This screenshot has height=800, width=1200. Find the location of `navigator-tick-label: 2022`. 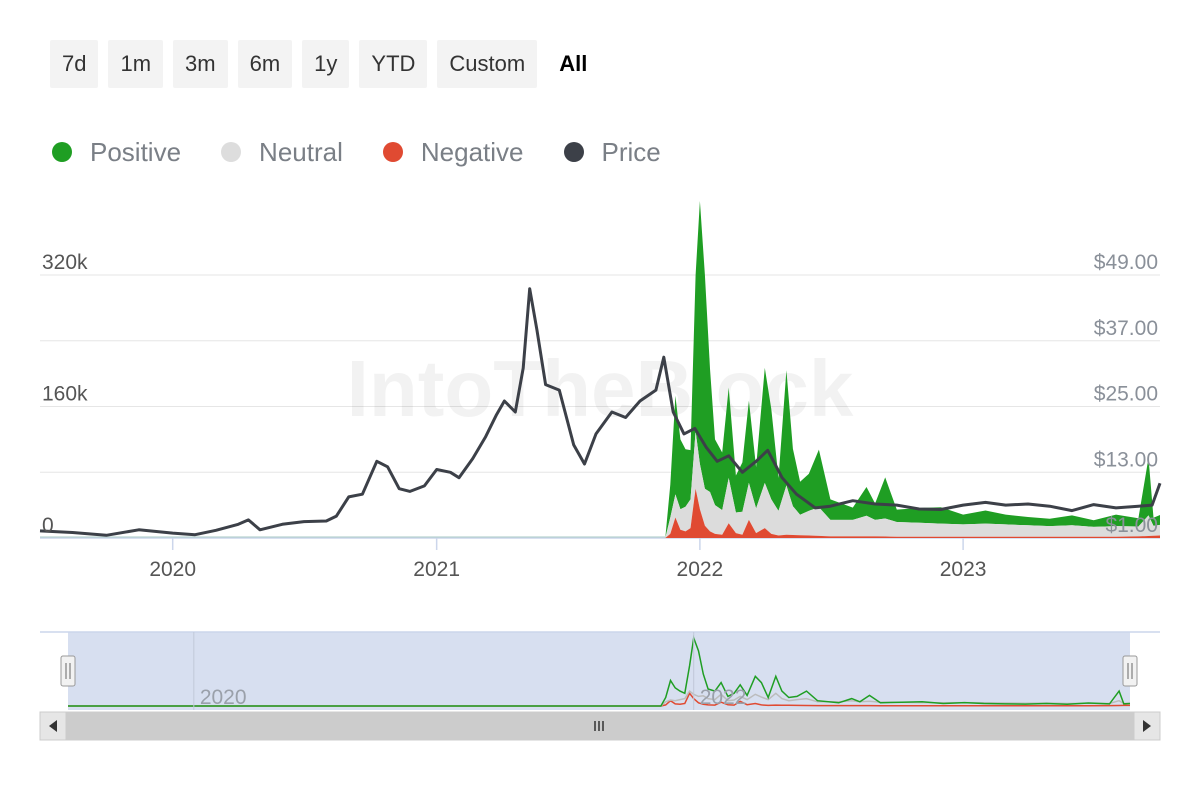

navigator-tick-label: 2022 is located at coordinates (723, 697).